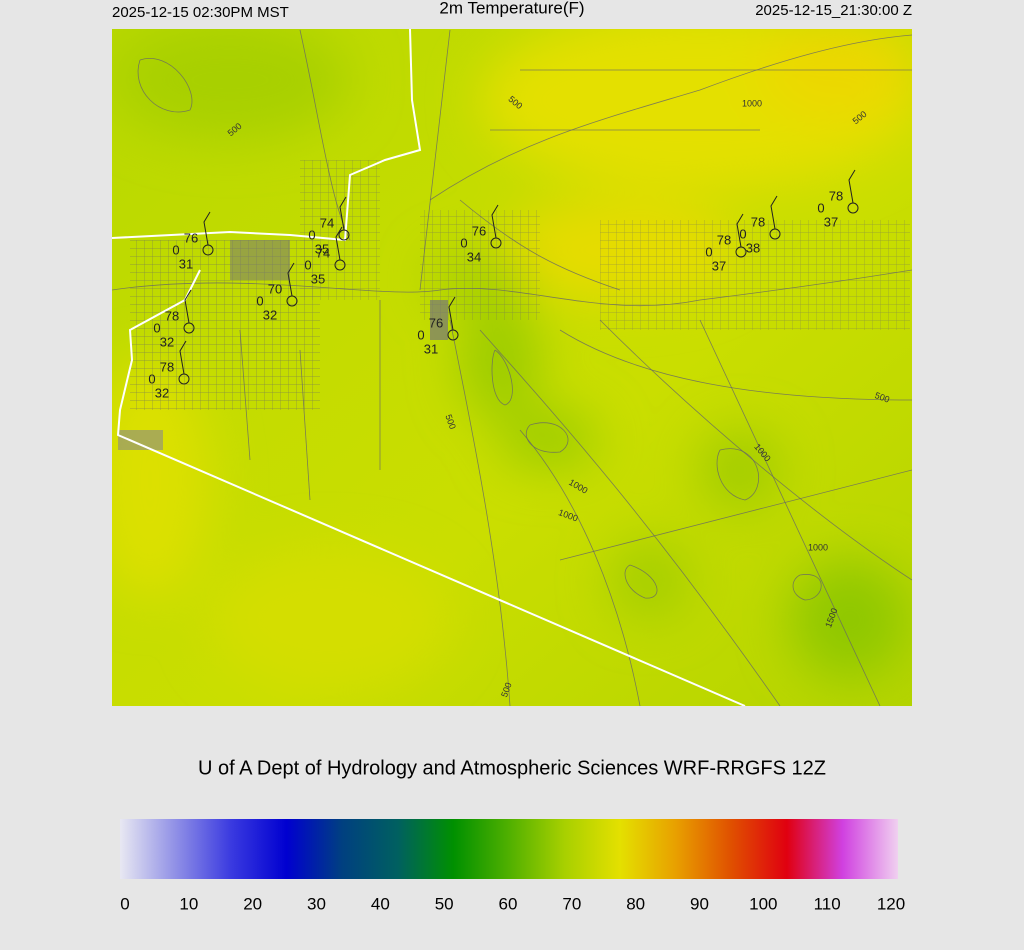  I want to click on colorbar-tick-label: 110, so click(827, 903).